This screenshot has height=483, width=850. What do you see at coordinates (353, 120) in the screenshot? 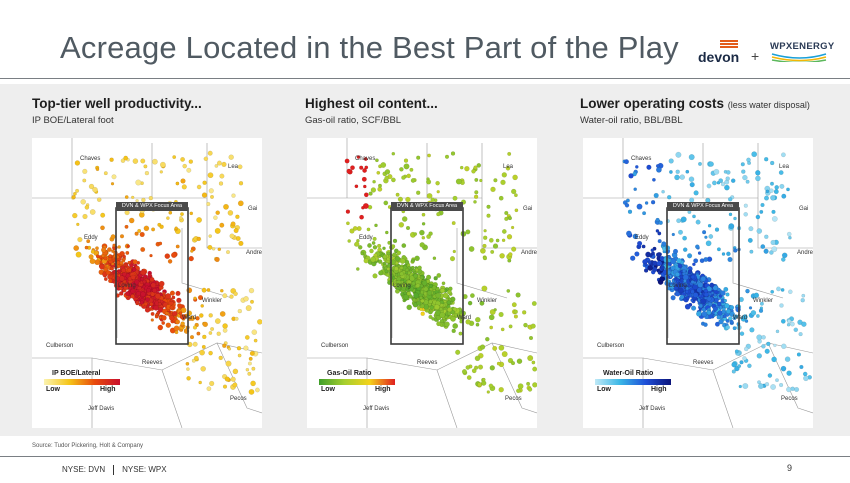
I see `panel-subheading: Gas-oil ratio, SCF/BBL` at bounding box center [353, 120].